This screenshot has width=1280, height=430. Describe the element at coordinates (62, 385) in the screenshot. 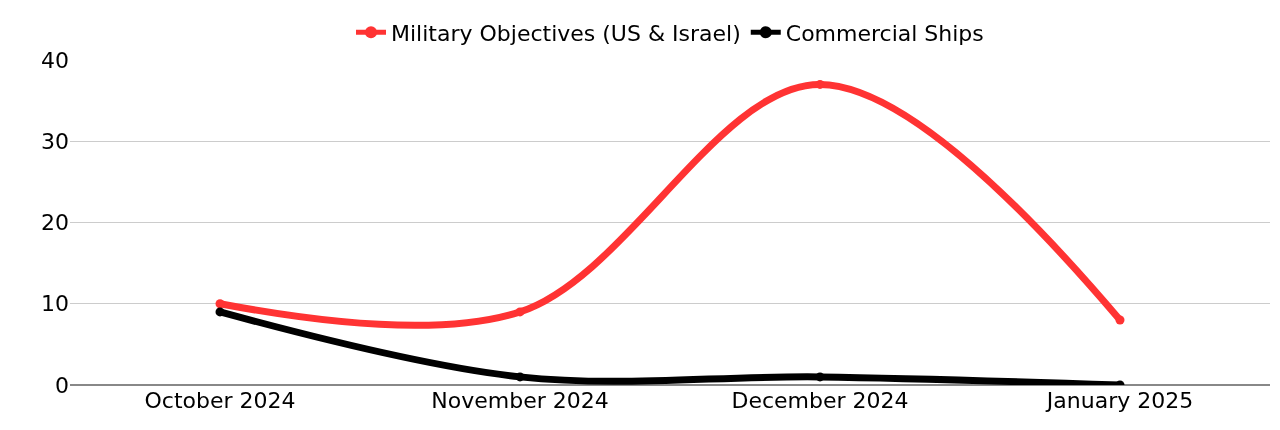

I see `y-tick-label: 0` at that location.